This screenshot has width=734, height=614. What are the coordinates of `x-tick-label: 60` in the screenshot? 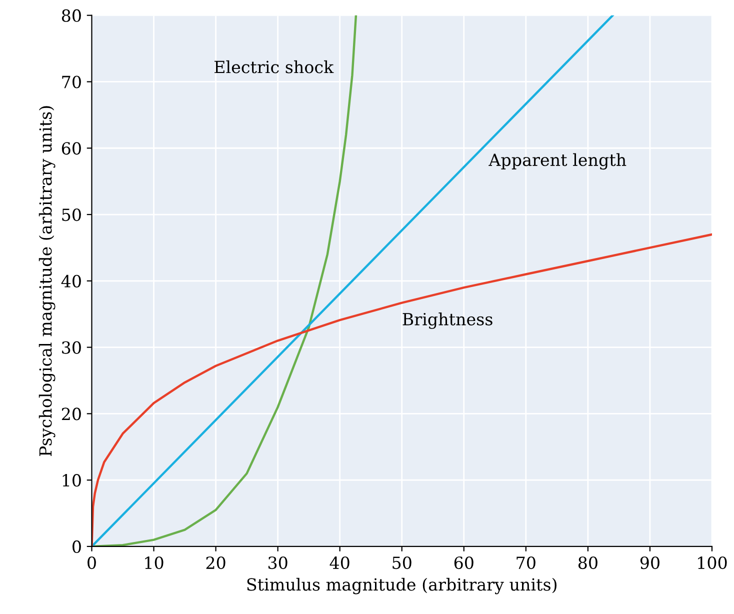 It's located at (464, 563).